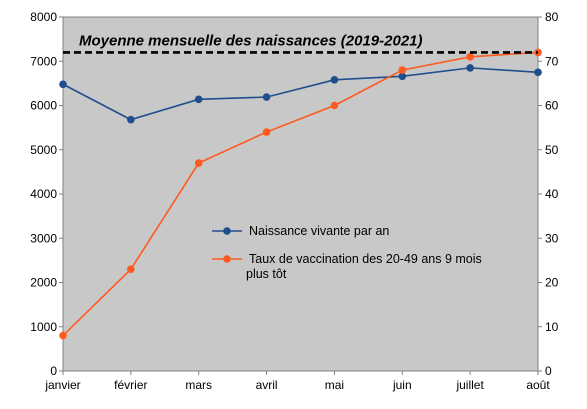 This screenshot has height=409, width=587. I want to click on right-tick-label: 20, so click(552, 283).